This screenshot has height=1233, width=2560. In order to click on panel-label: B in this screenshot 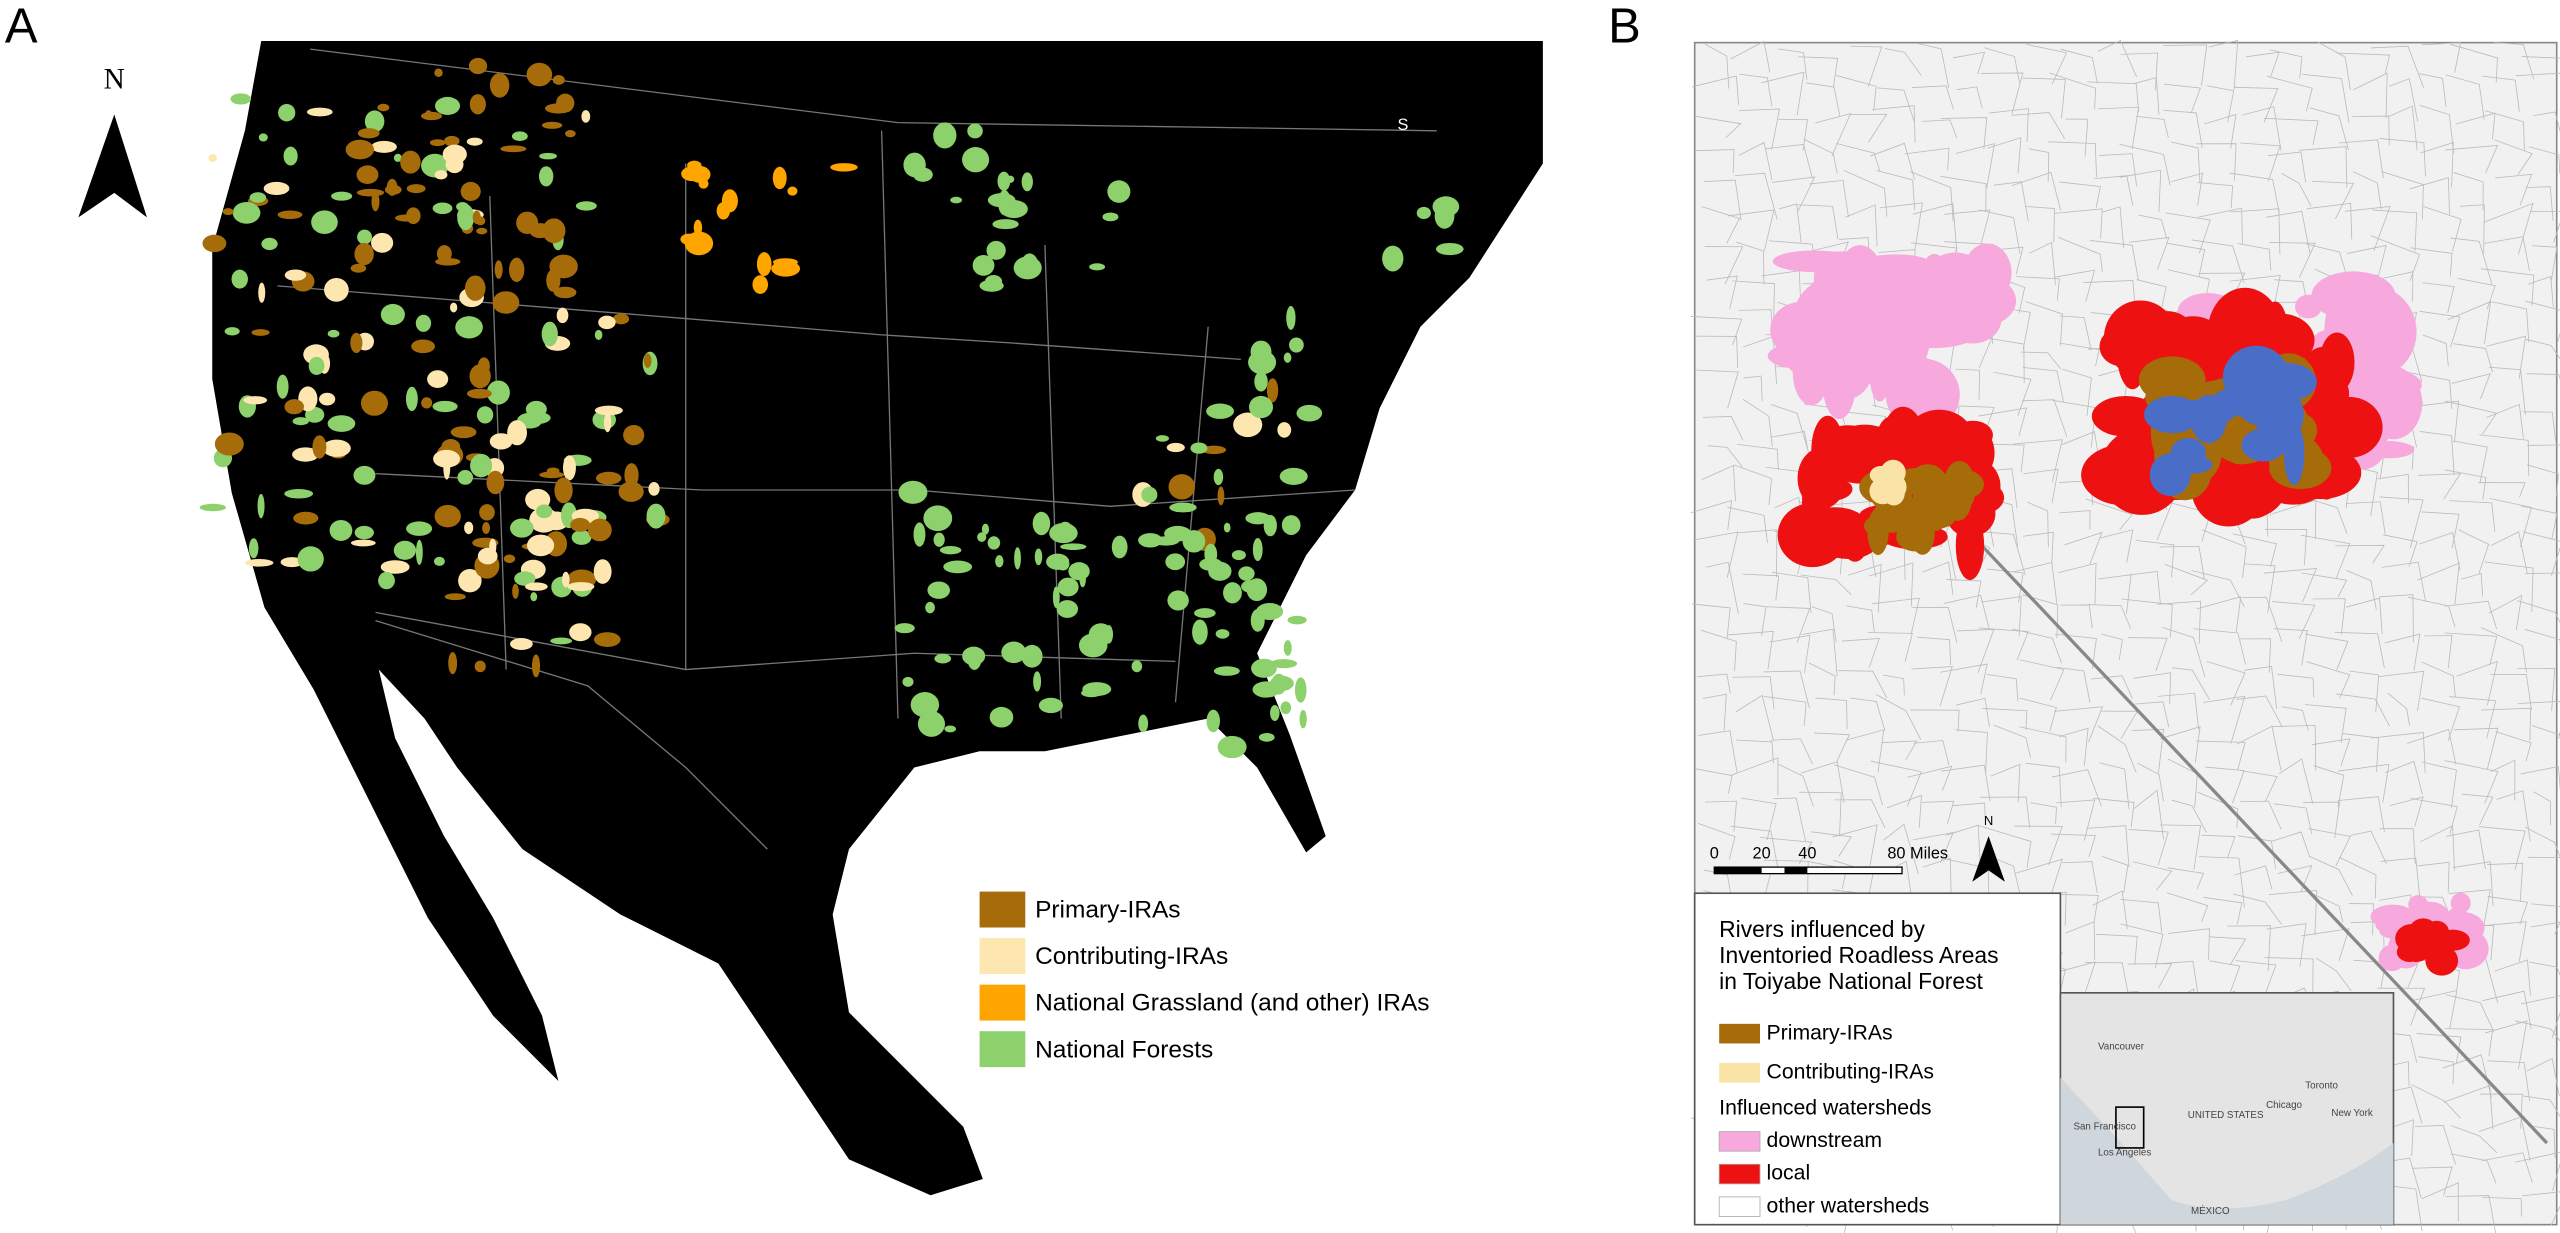, I will do `click(1624, 26)`.